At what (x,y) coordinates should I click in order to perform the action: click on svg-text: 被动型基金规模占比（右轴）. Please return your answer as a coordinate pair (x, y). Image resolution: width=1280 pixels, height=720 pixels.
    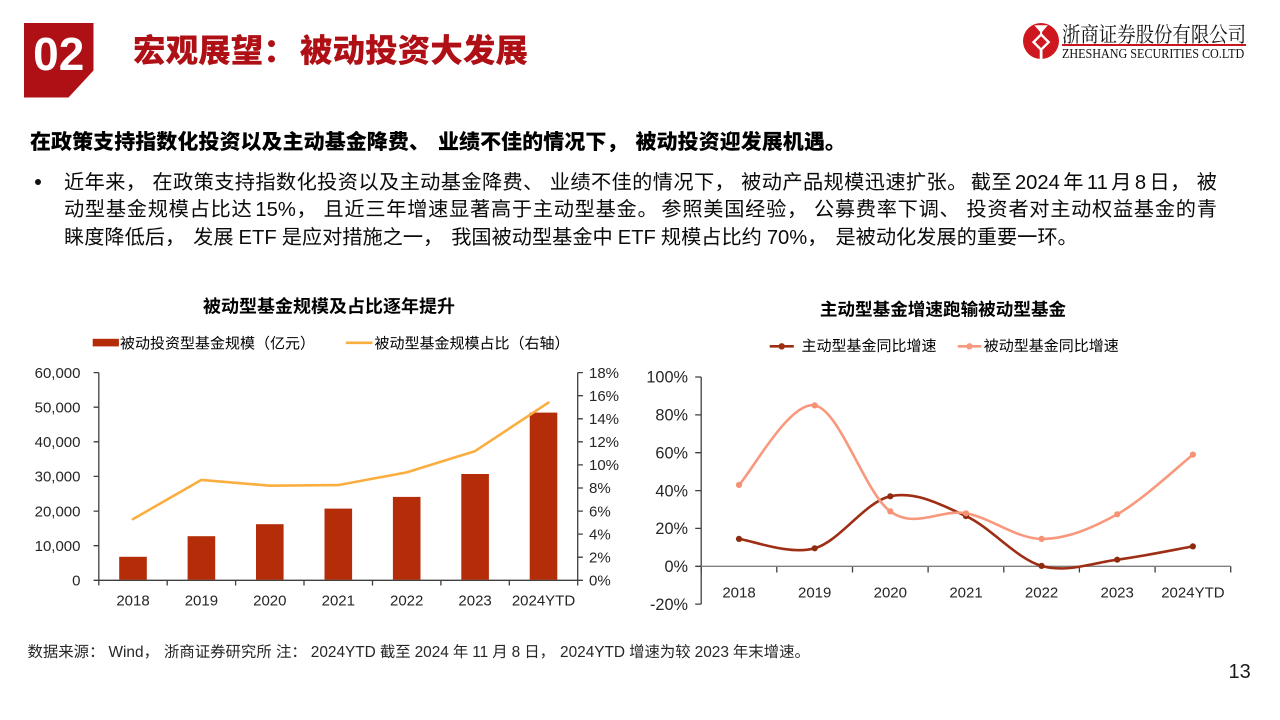
    Looking at the image, I should click on (472, 343).